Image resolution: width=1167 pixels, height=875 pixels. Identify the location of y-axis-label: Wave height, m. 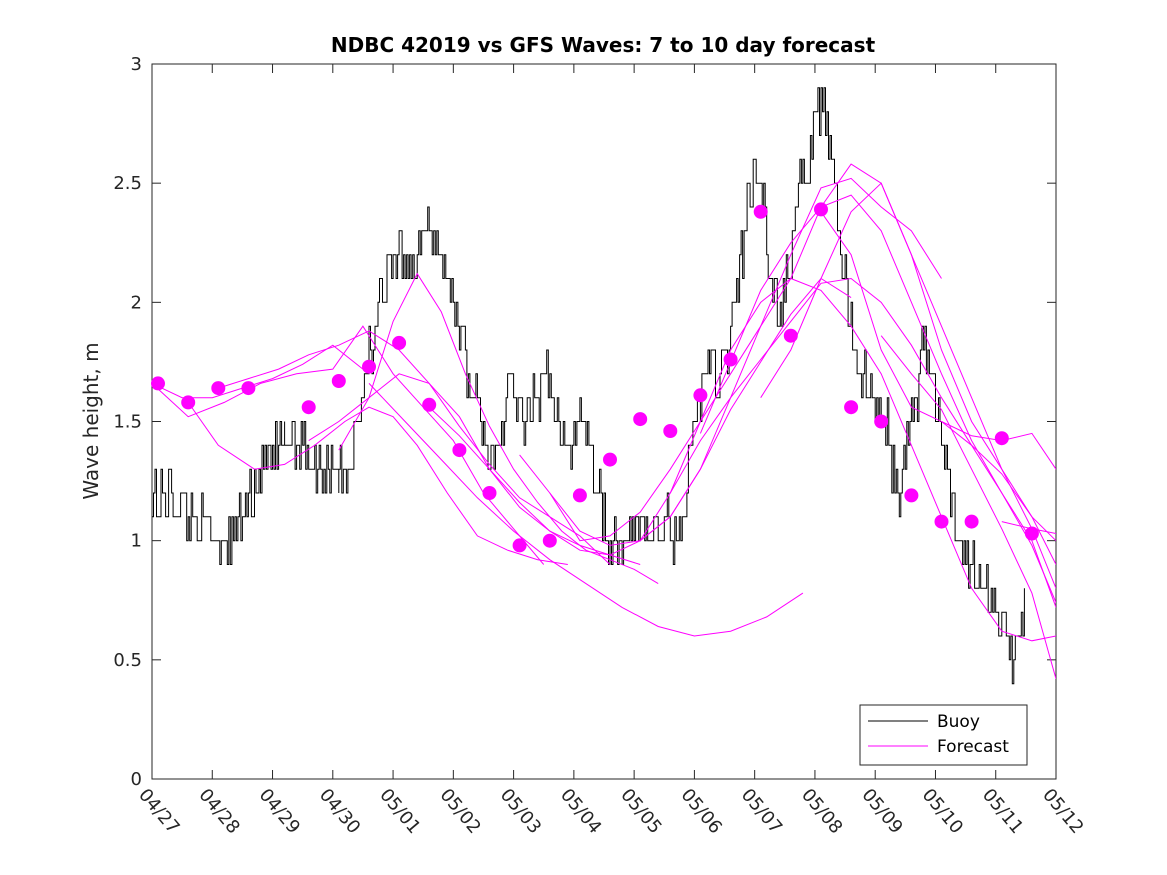
(91, 420).